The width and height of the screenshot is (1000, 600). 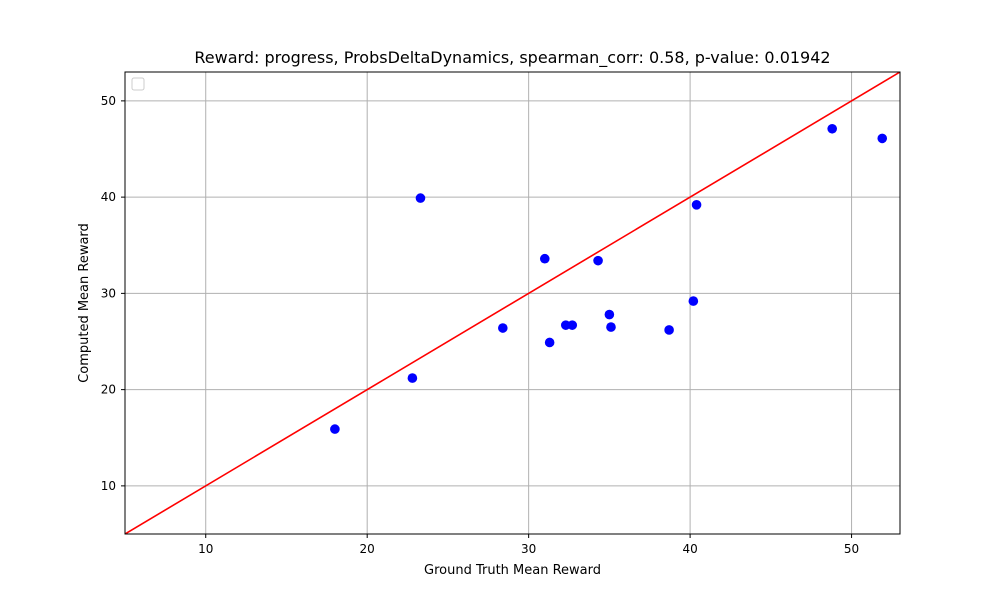 What do you see at coordinates (512, 570) in the screenshot?
I see `x-axis-label: Ground Truth Mean Reward` at bounding box center [512, 570].